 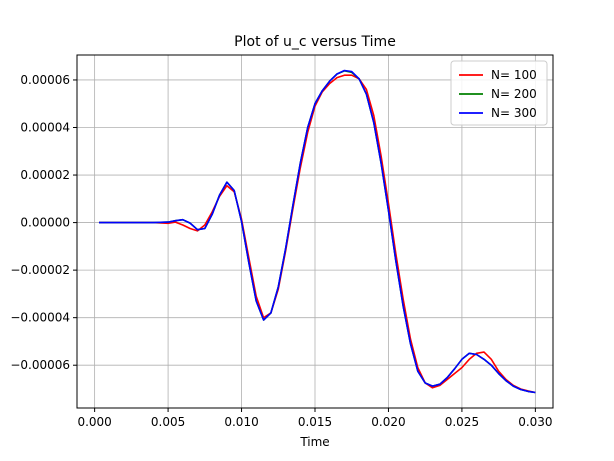 What do you see at coordinates (315, 422) in the screenshot?
I see `x-tick-label: 0.015` at bounding box center [315, 422].